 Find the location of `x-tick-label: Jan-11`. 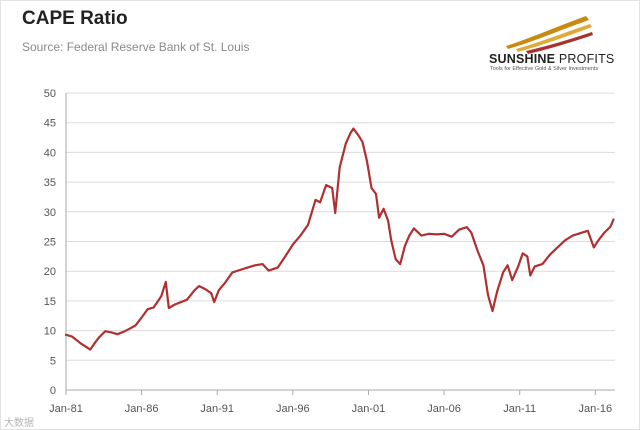

x-tick-label: Jan-11 is located at coordinates (519, 409).